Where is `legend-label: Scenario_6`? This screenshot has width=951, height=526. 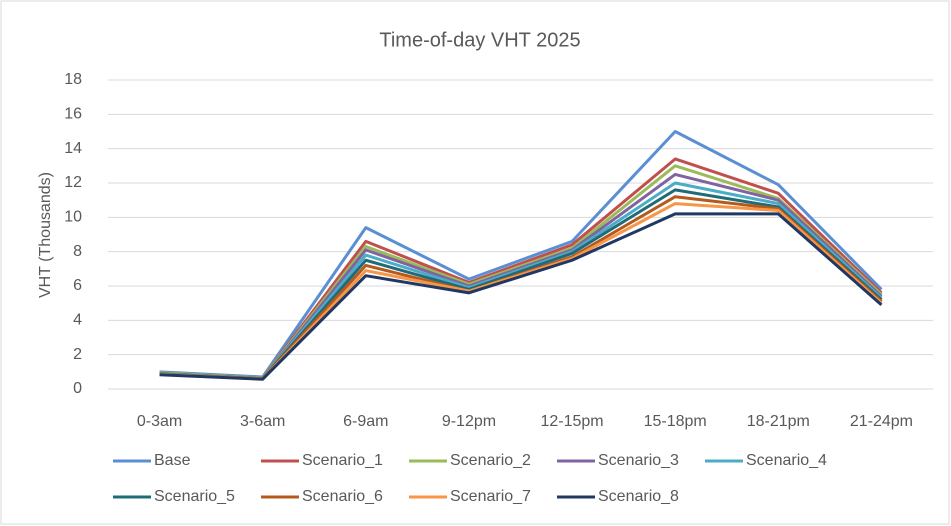 legend-label: Scenario_6 is located at coordinates (342, 496).